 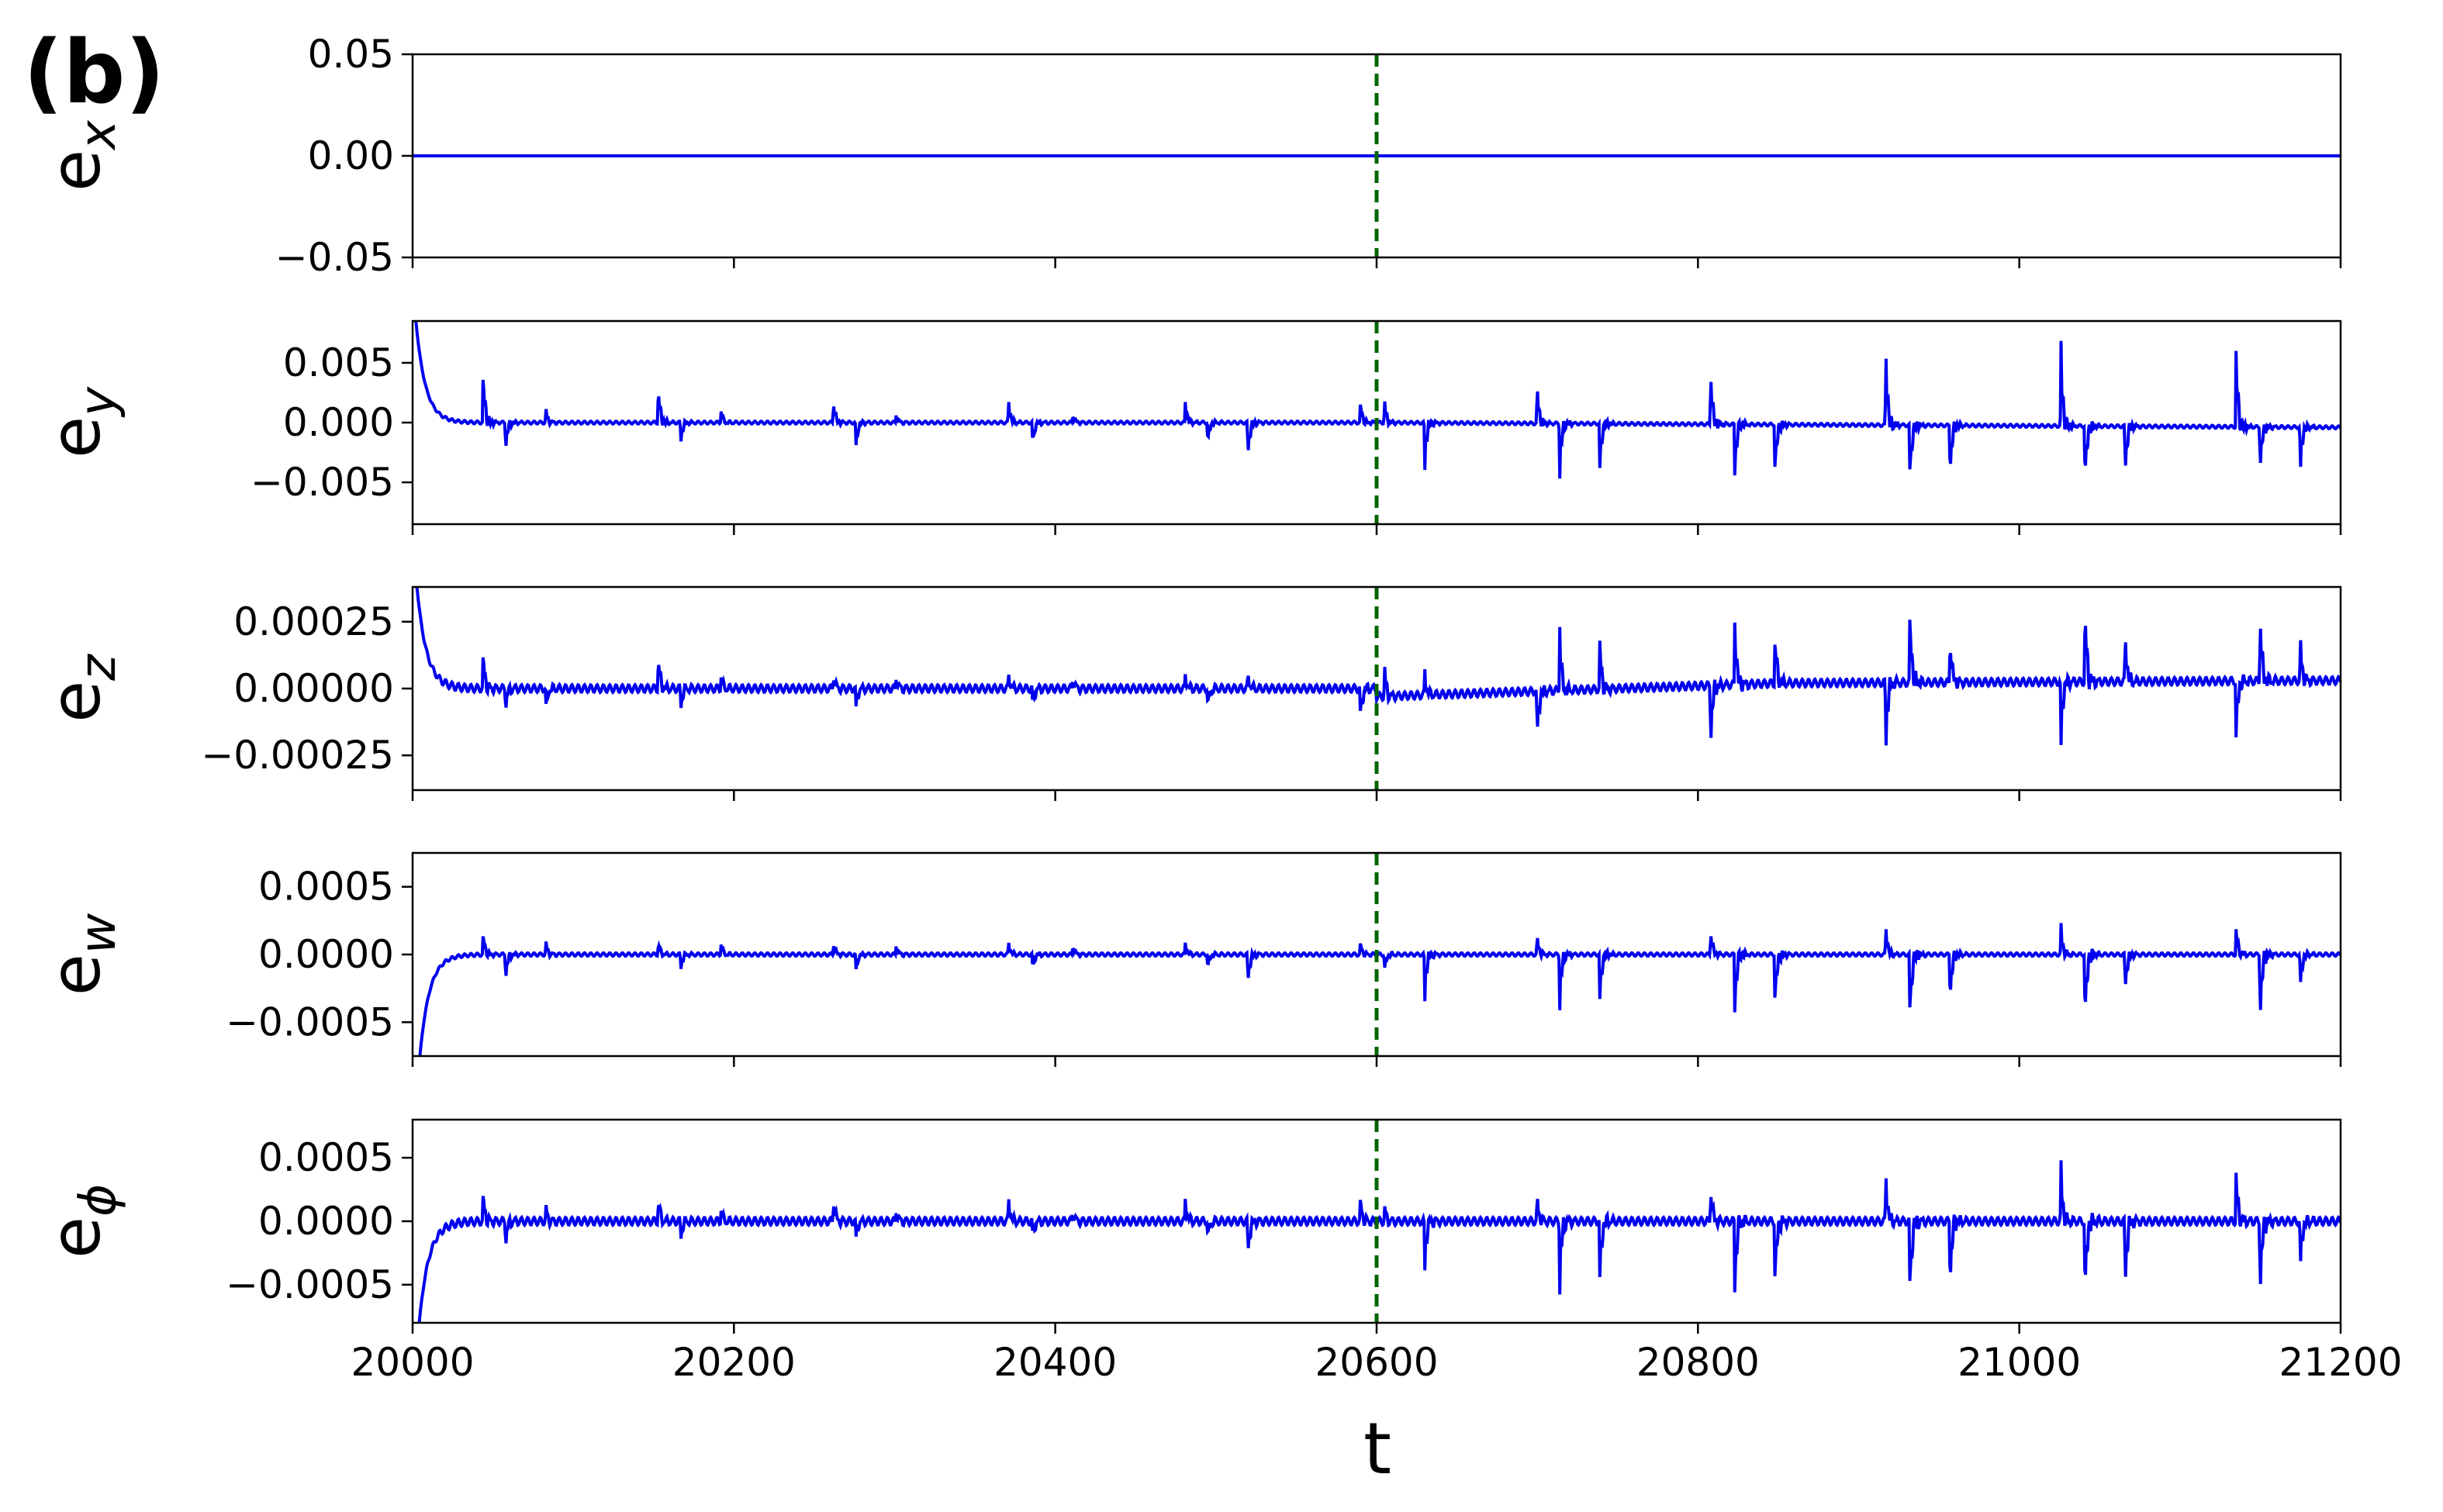 What do you see at coordinates (313, 688) in the screenshot?
I see `y-tick-label-ez: 0.00000` at bounding box center [313, 688].